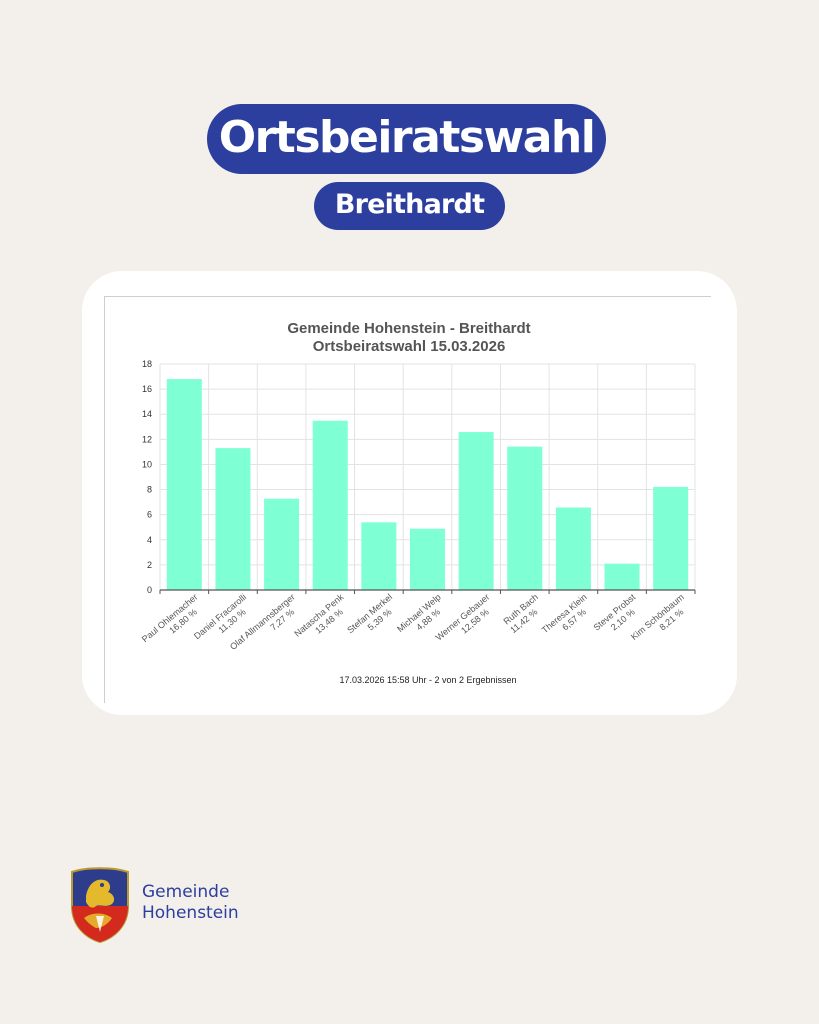  Describe the element at coordinates (147, 414) in the screenshot. I see `y-tick-label: 14` at that location.